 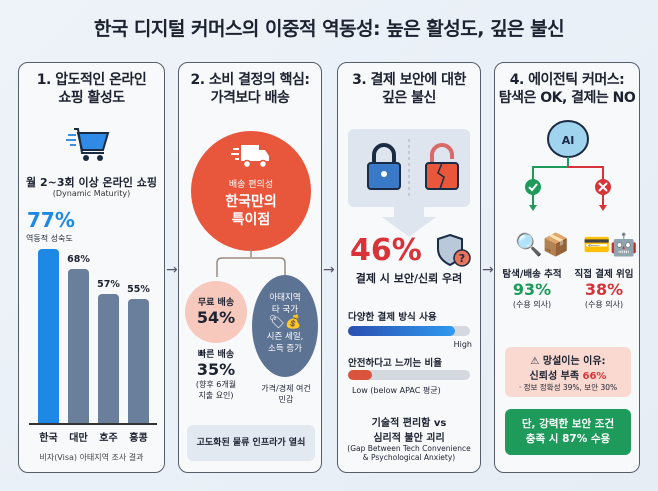 What do you see at coordinates (409, 278) in the screenshot?
I see `concern-label: 결제 시 보안/신뢰 우려` at bounding box center [409, 278].